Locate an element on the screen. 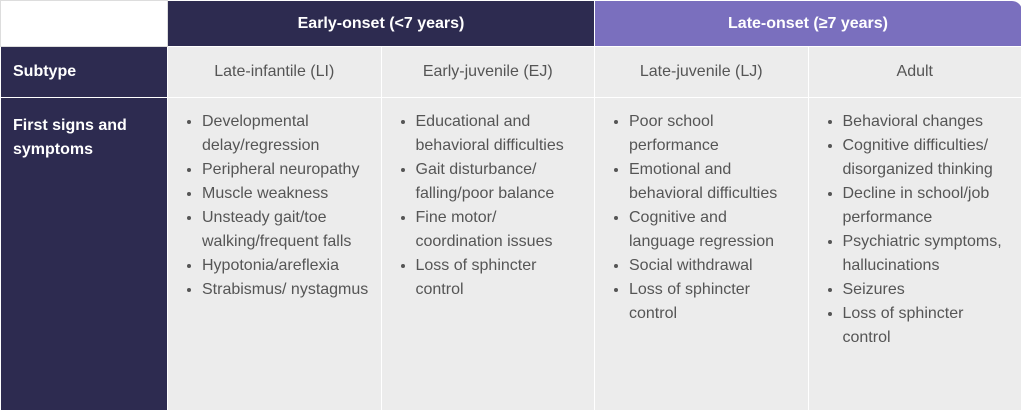 Image resolution: width=1024 pixels, height=413 pixels. subtype: Late-juvenile (LJ) is located at coordinates (701, 72).